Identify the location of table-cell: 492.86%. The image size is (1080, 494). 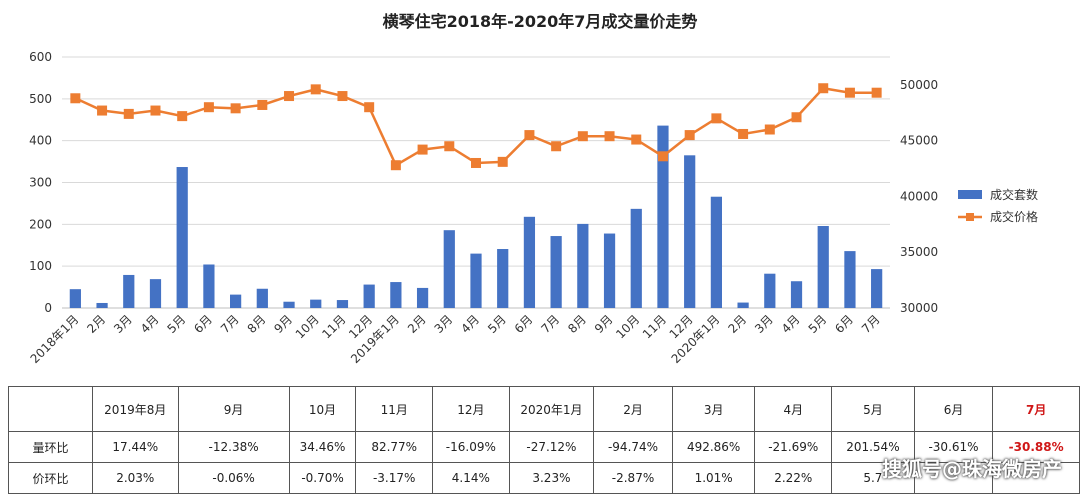
(713, 447).